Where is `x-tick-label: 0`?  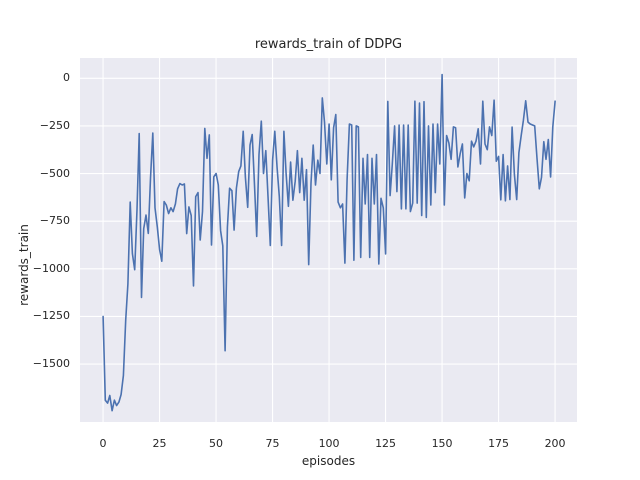 x-tick-label: 0 is located at coordinates (103, 443).